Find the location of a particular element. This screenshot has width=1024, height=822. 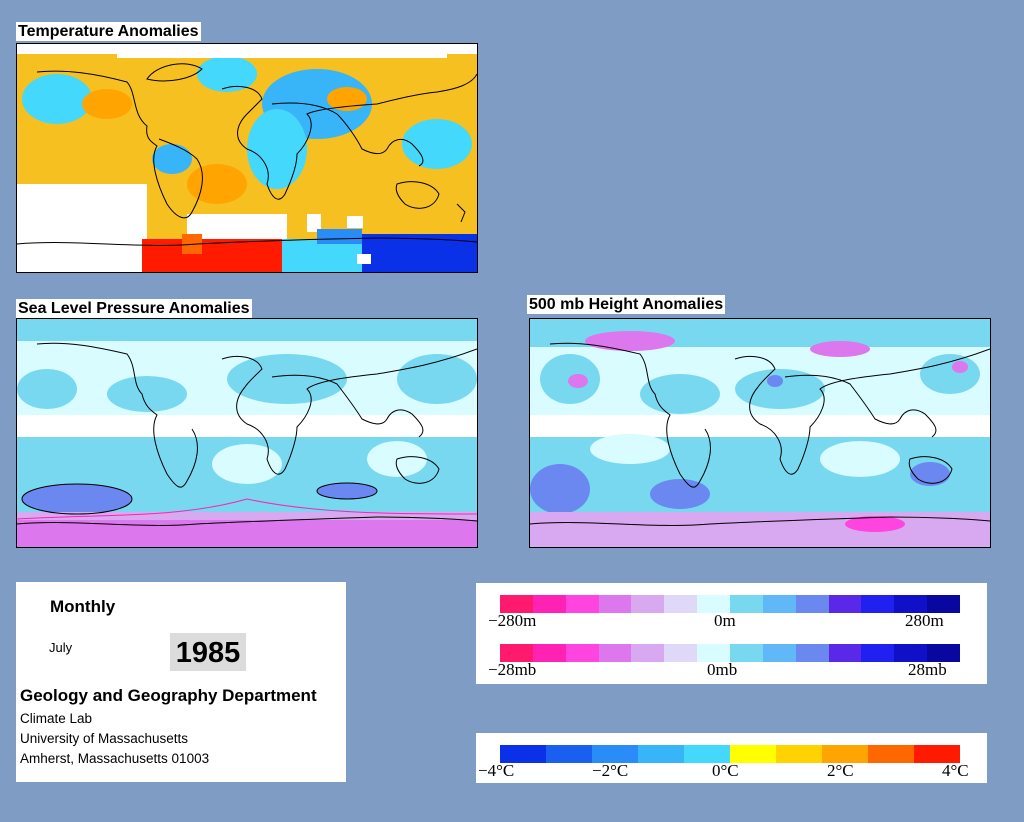

period-label: Monthly is located at coordinates (83, 606).